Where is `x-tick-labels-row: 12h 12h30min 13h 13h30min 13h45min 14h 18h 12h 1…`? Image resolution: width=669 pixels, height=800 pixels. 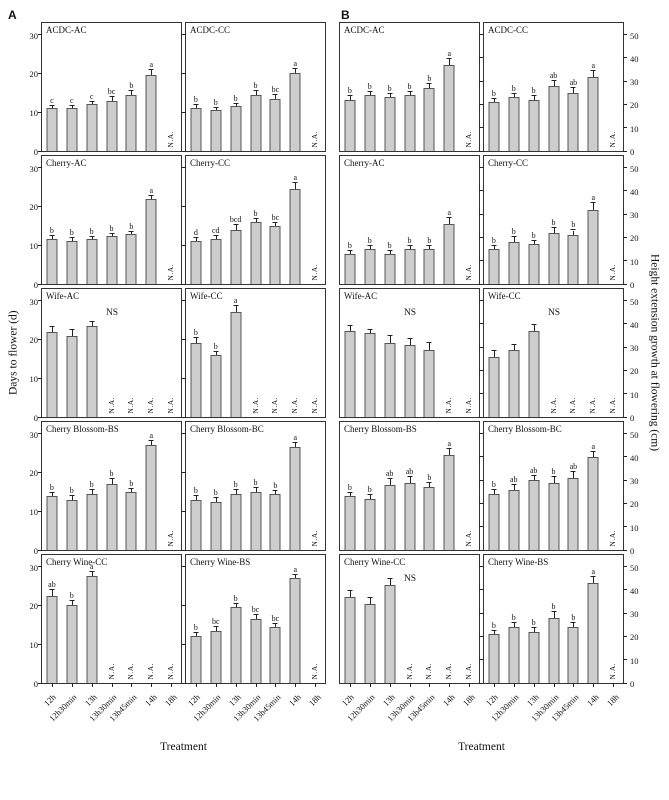
x-tick-labels-row: 12h 12h30min 13h 13h30min 13h45min 14h 18h 12h 1… is located at coordinates (493, 713).